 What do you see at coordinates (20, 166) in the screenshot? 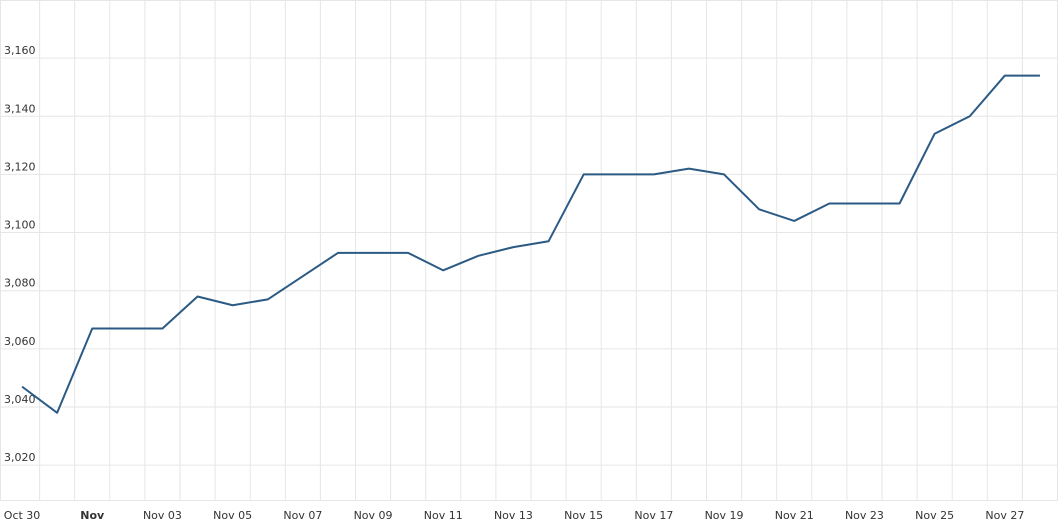
I see `y-tick-label: 3,120` at bounding box center [20, 166].